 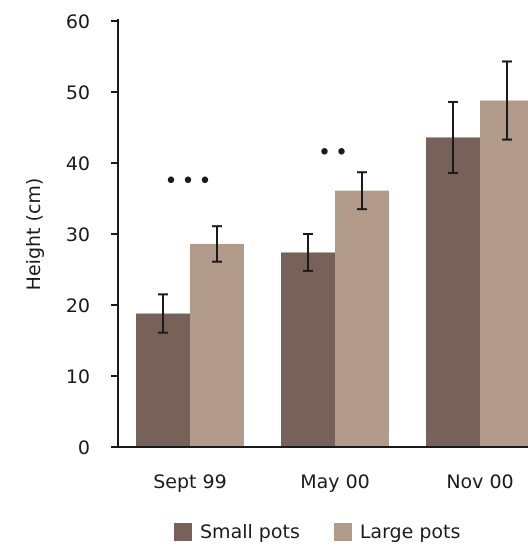 I want to click on legend-swatch-large-pots, so click(x=342, y=532).